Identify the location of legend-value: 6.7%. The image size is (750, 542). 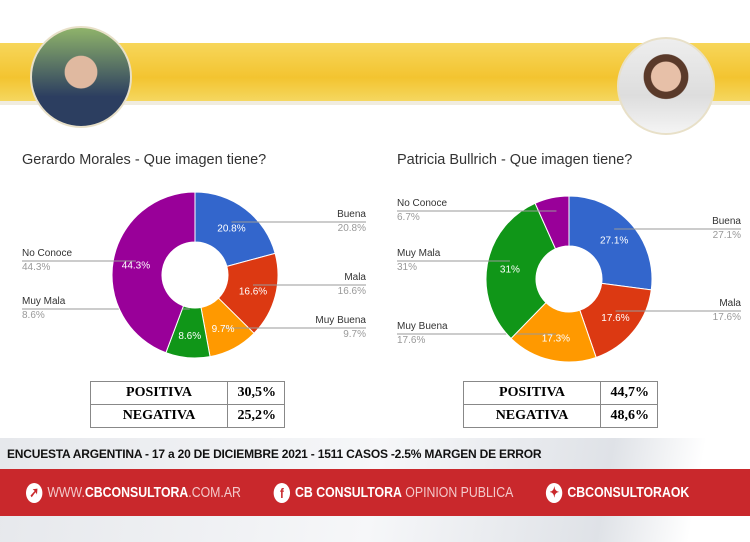
(408, 217).